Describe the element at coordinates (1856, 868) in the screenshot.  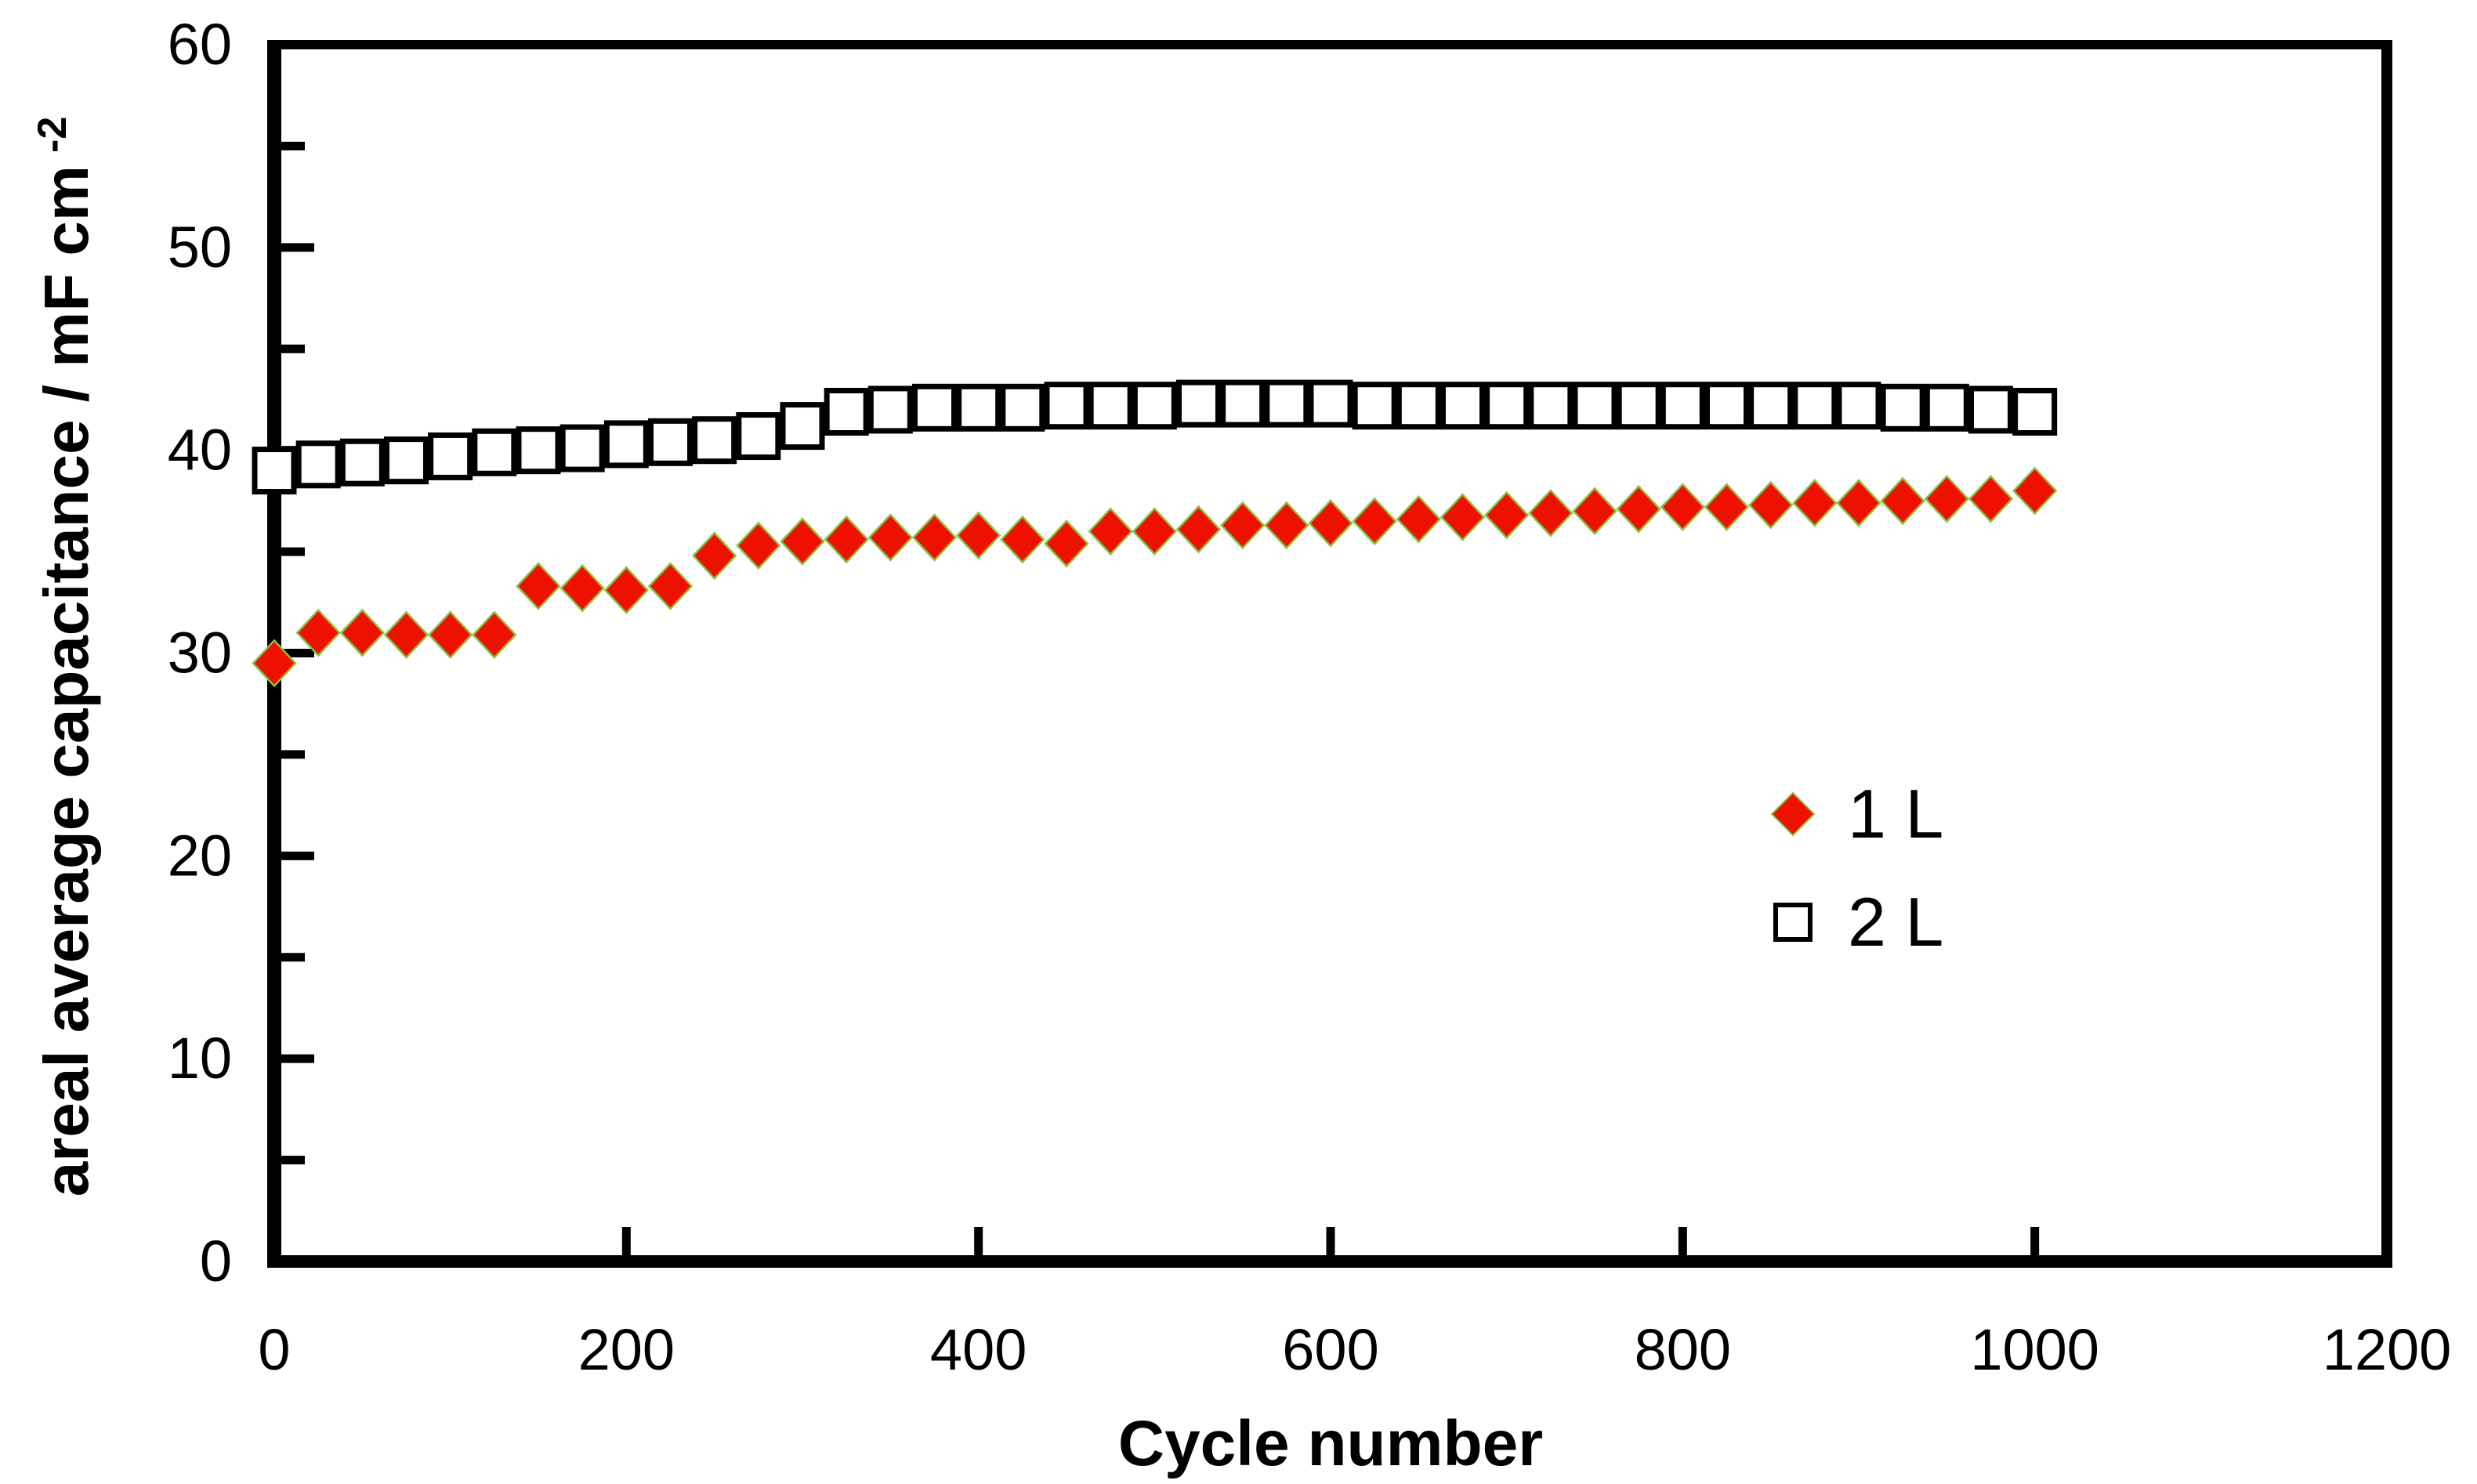
I see `legend: 1 L 2 L` at that location.